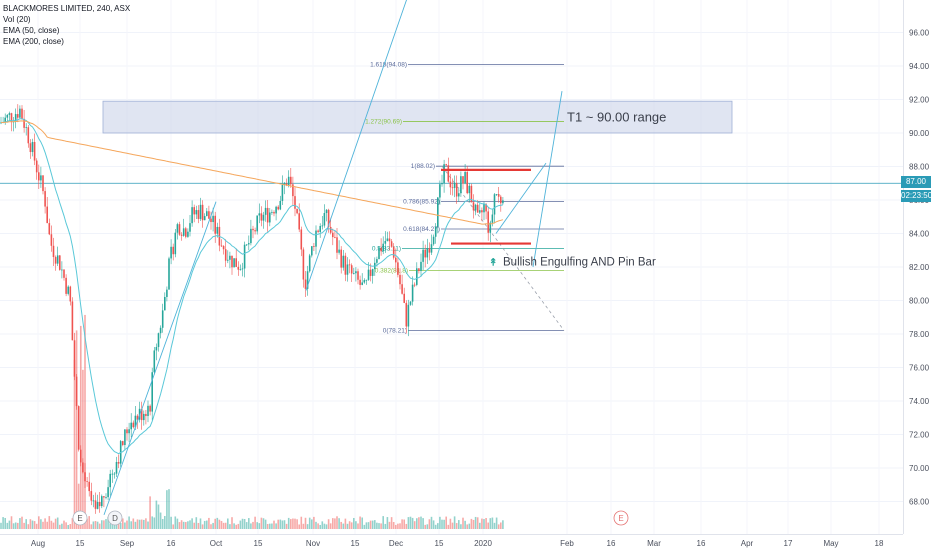 The width and height of the screenshot is (932, 555). I want to click on symbol-title: BLACKMORES LIMITED, 240, ASX, so click(67, 8).